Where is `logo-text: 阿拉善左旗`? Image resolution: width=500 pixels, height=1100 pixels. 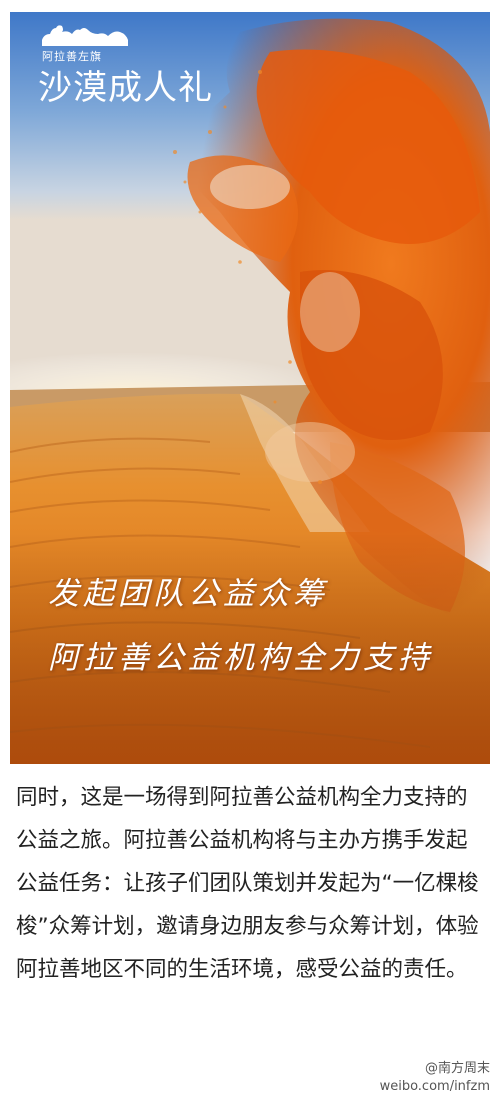 logo-text: 阿拉善左旗 is located at coordinates (72, 56).